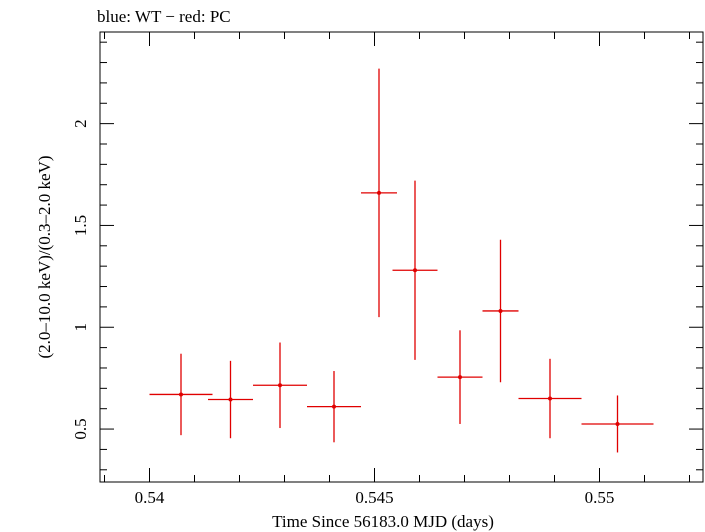 The height and width of the screenshot is (532, 705). What do you see at coordinates (150, 497) in the screenshot?
I see `x-tick-label: 0.54` at bounding box center [150, 497].